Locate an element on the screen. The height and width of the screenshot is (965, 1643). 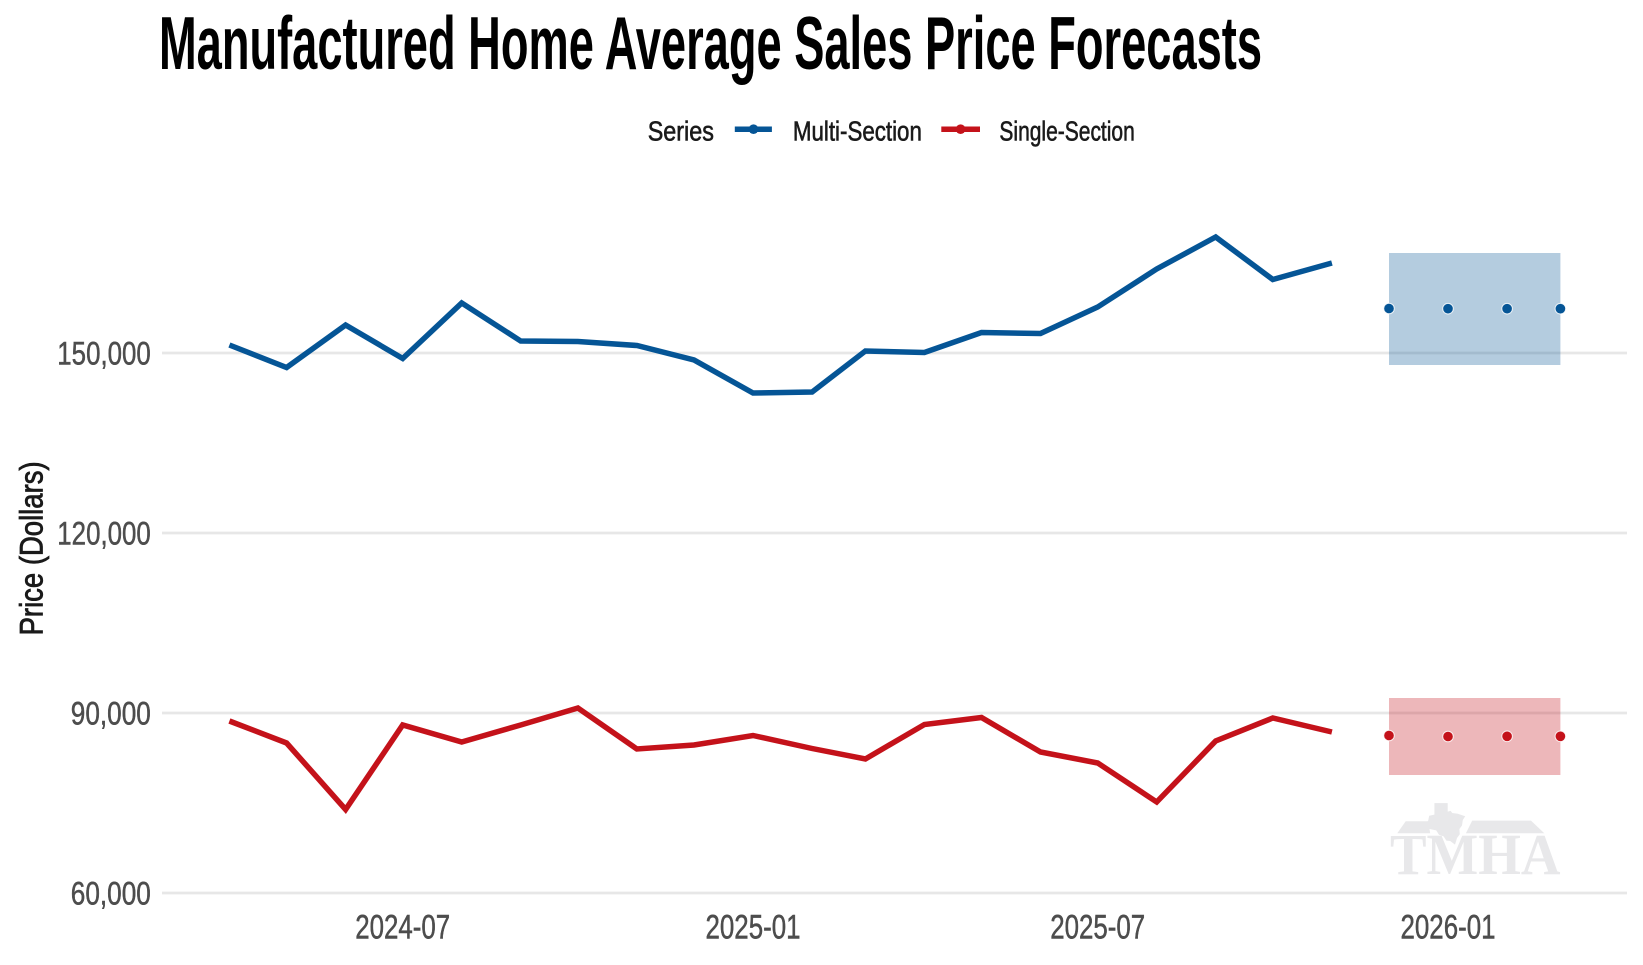
svg-text: 120,000 is located at coordinates (104, 533).